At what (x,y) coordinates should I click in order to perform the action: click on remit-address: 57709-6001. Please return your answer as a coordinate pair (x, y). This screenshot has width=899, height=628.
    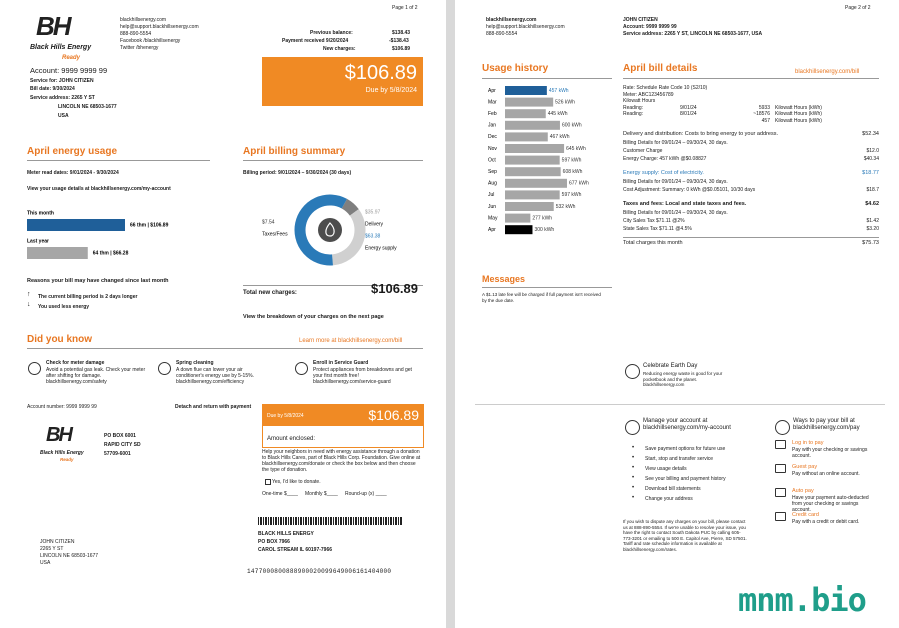
    Looking at the image, I should click on (117, 454).